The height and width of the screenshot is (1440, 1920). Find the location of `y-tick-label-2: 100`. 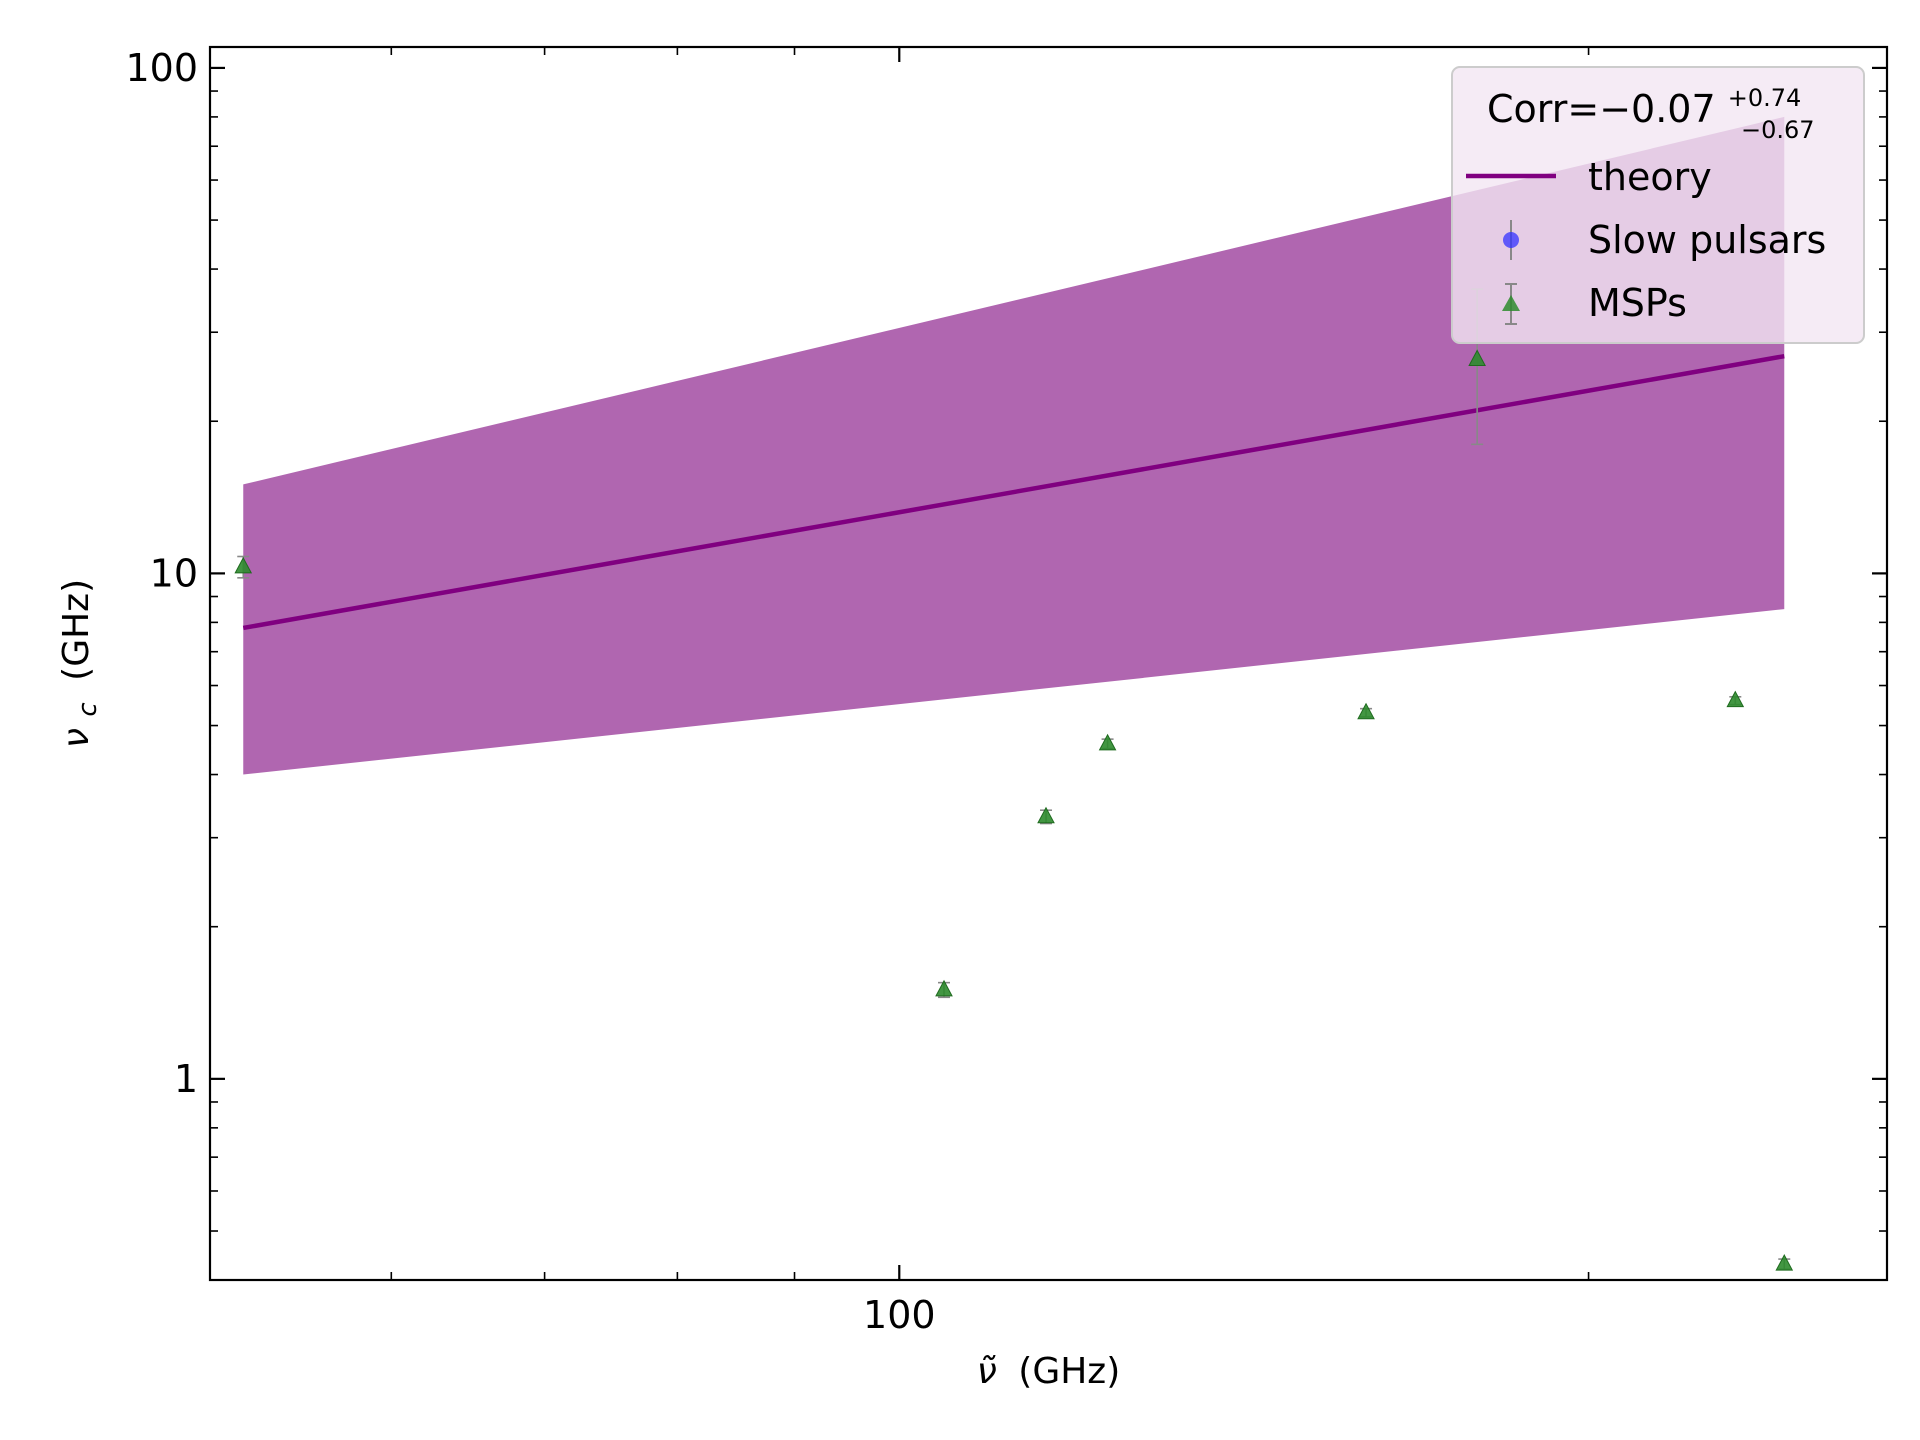

y-tick-label-2: 100 is located at coordinates (161, 68).